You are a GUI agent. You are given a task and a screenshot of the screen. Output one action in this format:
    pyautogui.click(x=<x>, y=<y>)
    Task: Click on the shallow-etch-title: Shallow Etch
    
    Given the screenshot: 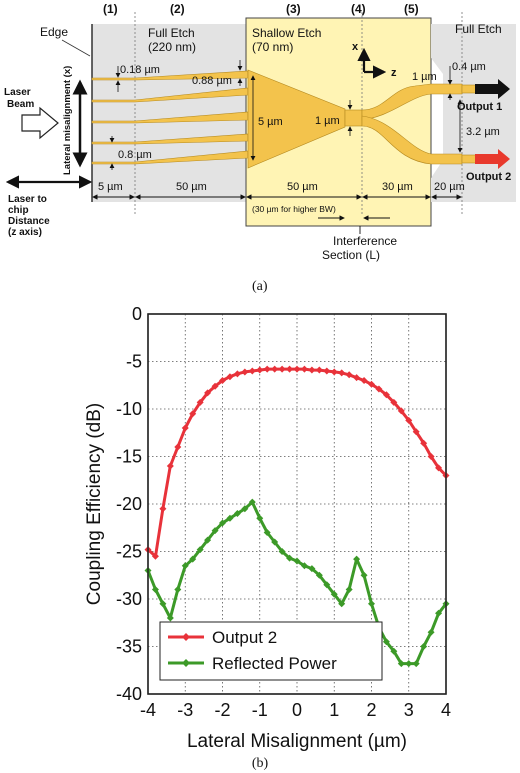 What is the action you would take?
    pyautogui.click(x=286, y=33)
    